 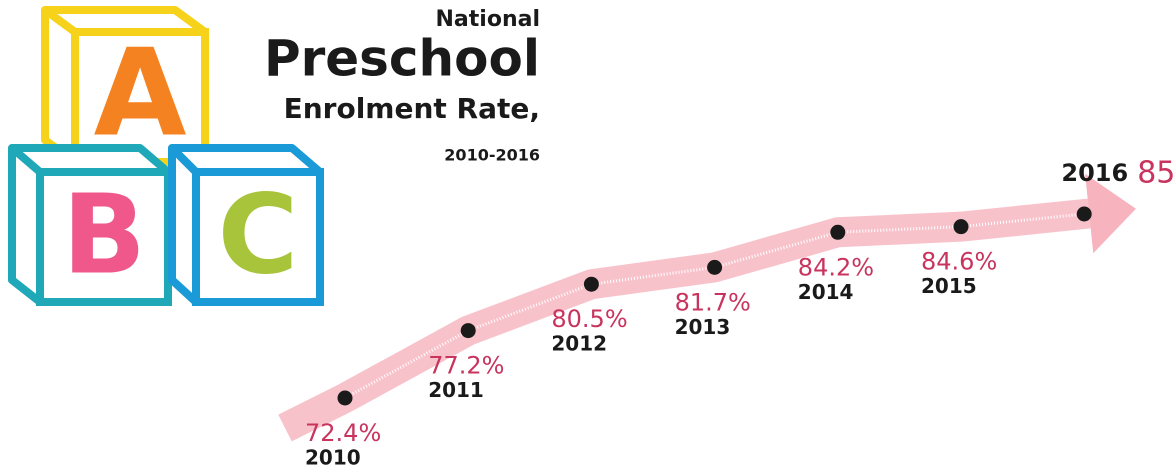 What do you see at coordinates (492, 155) in the screenshot?
I see `subtitle: 2010-2016` at bounding box center [492, 155].